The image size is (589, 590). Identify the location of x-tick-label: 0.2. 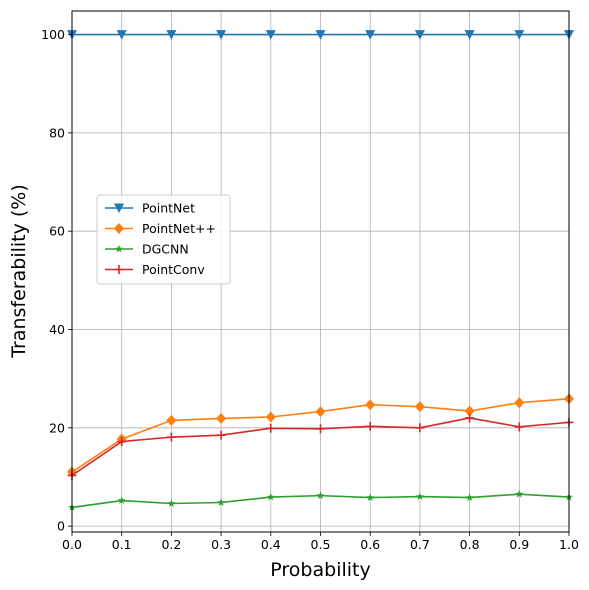
(171, 544).